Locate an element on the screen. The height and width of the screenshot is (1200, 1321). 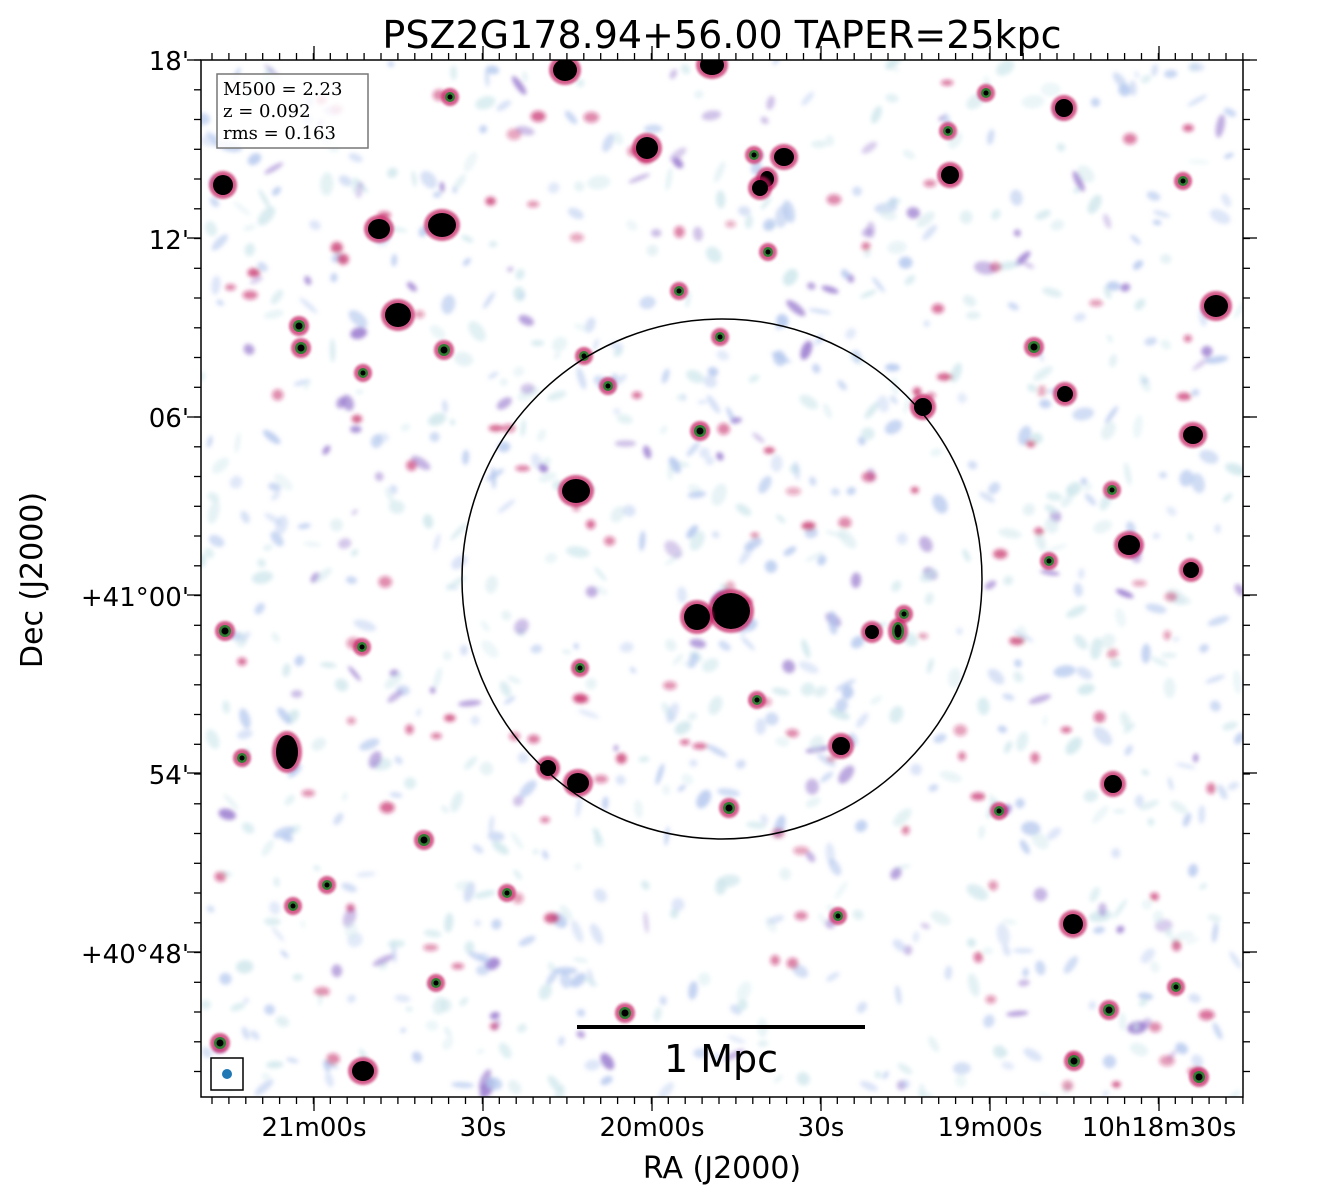
y-tick-label: +41°00' is located at coordinates (135, 598).